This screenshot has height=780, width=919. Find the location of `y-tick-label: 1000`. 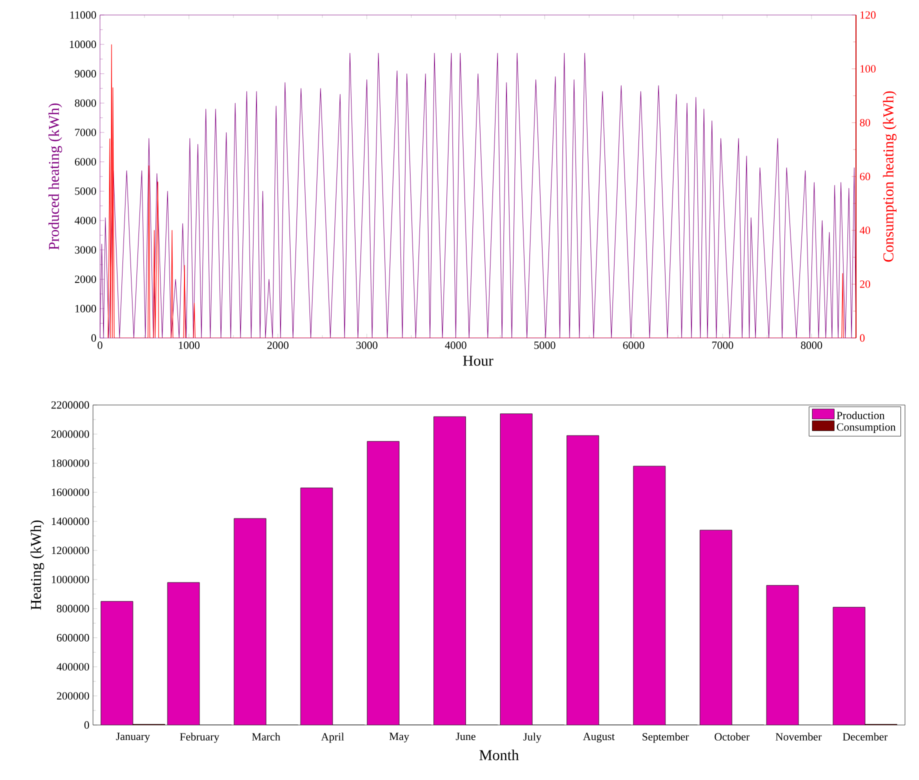

y-tick-label: 1000 is located at coordinates (85, 308).